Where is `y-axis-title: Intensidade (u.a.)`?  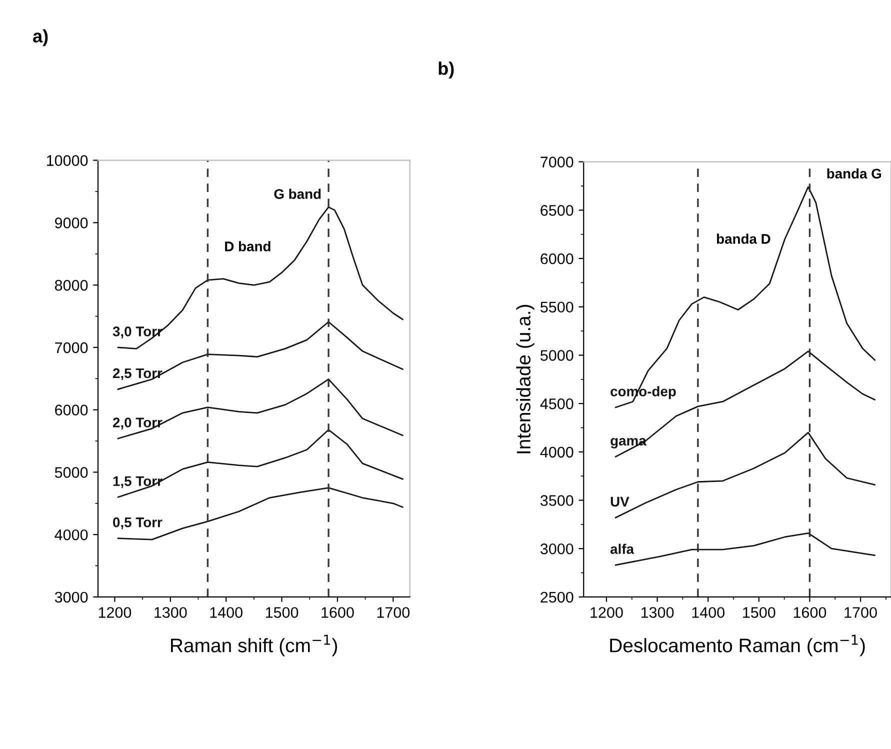 y-axis-title: Intensidade (u.a.) is located at coordinates (525, 379).